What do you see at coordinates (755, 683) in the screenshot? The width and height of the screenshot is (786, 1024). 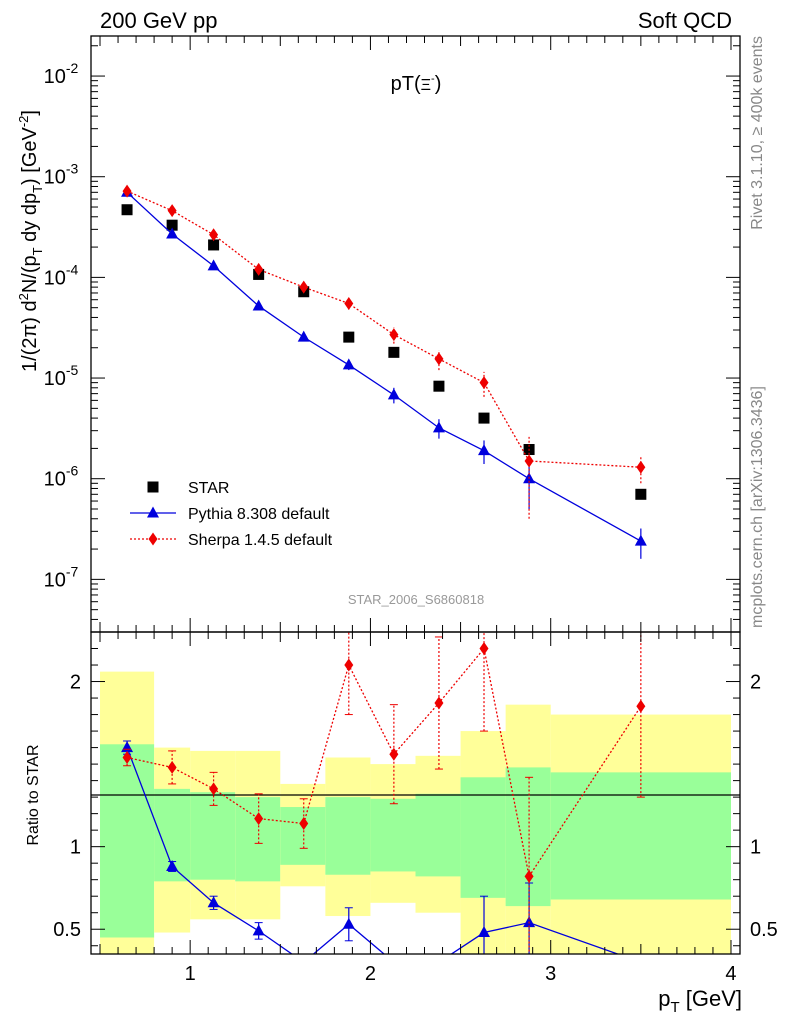 I see `ratio-y-tick-label-right: 2` at bounding box center [755, 683].